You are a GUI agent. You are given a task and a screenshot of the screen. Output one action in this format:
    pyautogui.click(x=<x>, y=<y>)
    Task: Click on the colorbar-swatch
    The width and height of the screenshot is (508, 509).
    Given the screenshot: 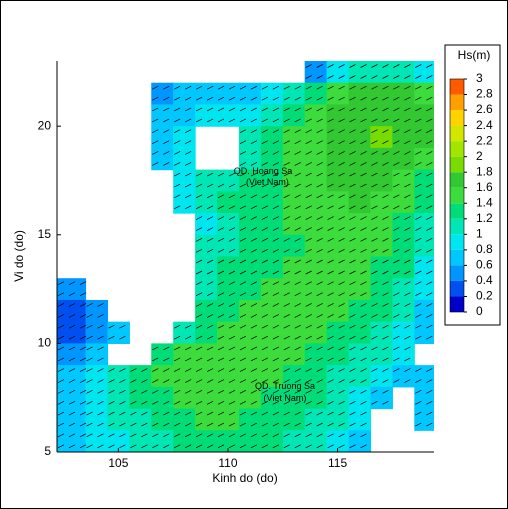 What is the action you would take?
    pyautogui.click(x=457, y=304)
    